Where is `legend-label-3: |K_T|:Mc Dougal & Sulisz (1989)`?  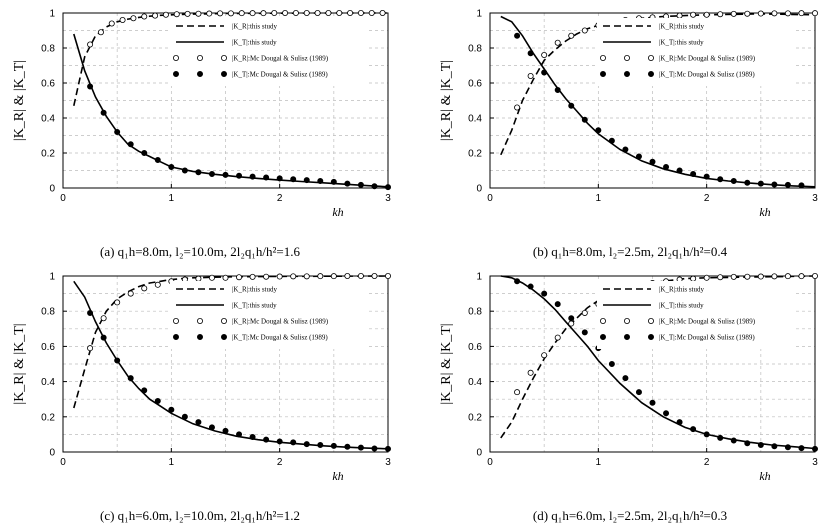
legend-label-3: |K_T|:Mc Dougal & Sulisz (1989) is located at coordinates (707, 75).